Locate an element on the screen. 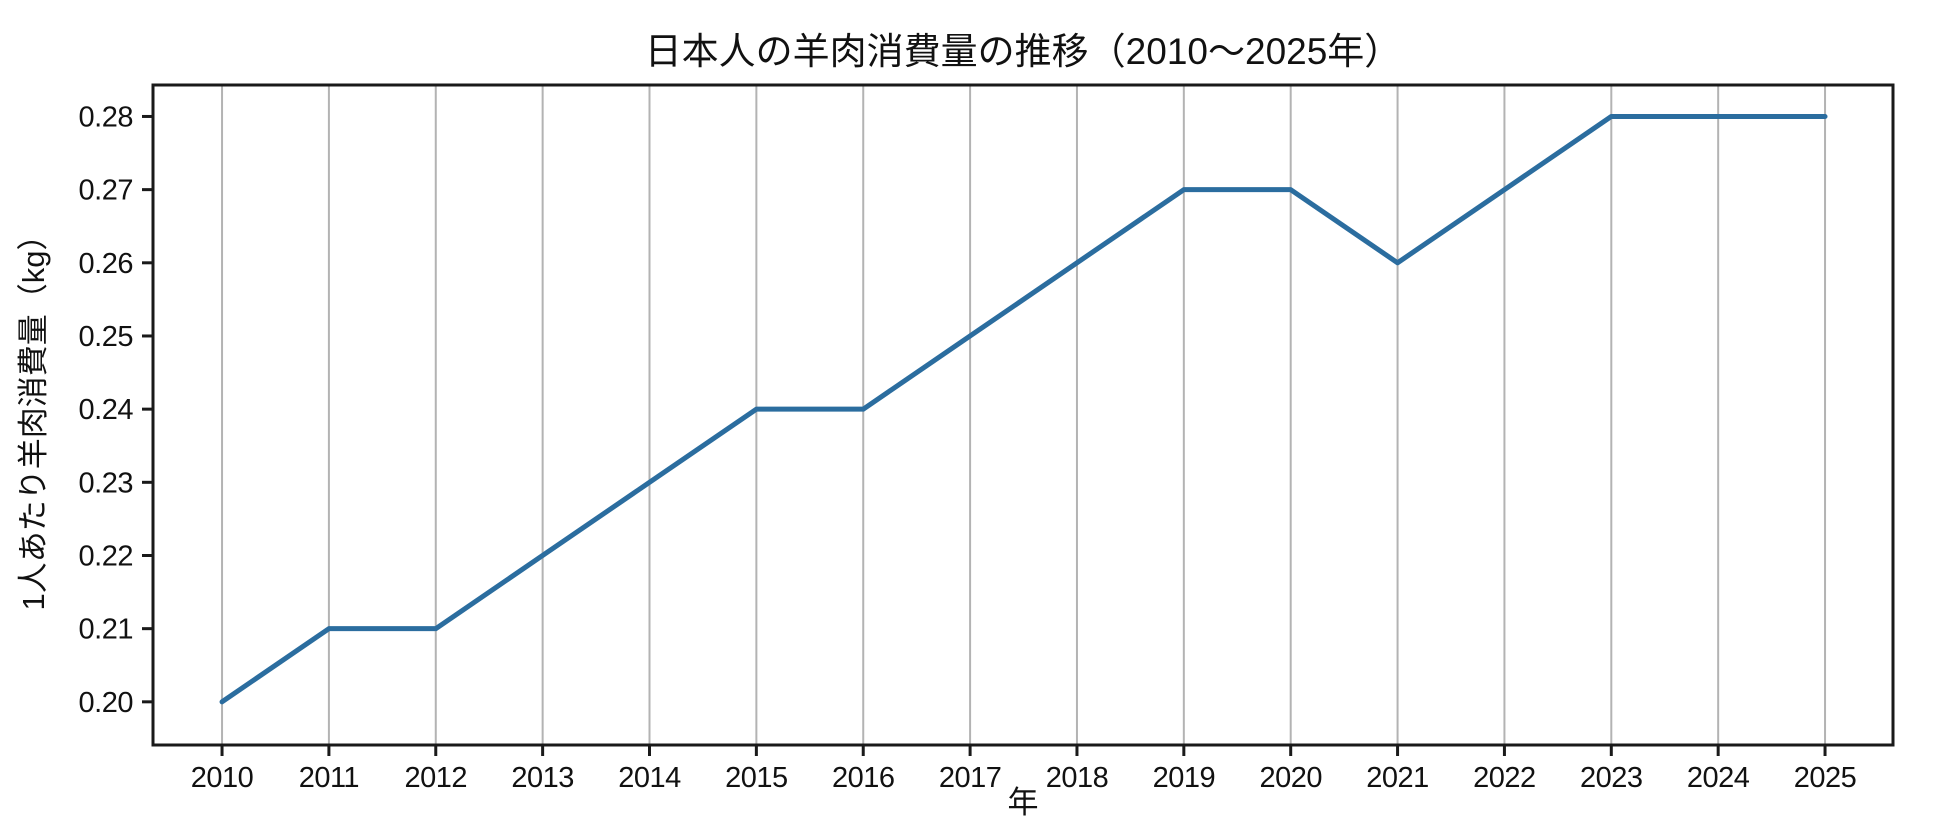 This screenshot has height=827, width=1950. y-tick-label: 0.26 is located at coordinates (106, 264).